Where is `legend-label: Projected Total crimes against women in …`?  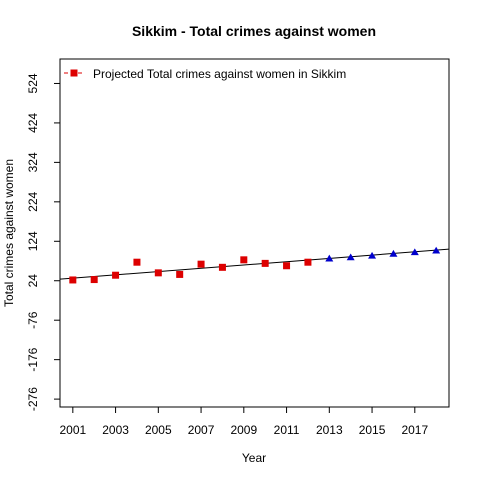
legend-label: Projected Total crimes against women in … is located at coordinates (219, 74).